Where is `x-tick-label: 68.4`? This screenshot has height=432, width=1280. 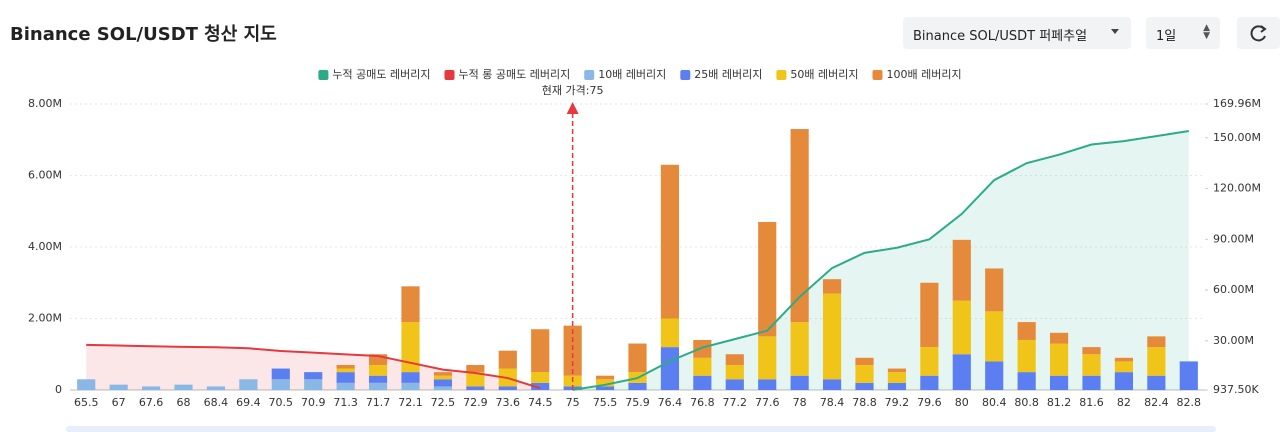 x-tick-label: 68.4 is located at coordinates (216, 402).